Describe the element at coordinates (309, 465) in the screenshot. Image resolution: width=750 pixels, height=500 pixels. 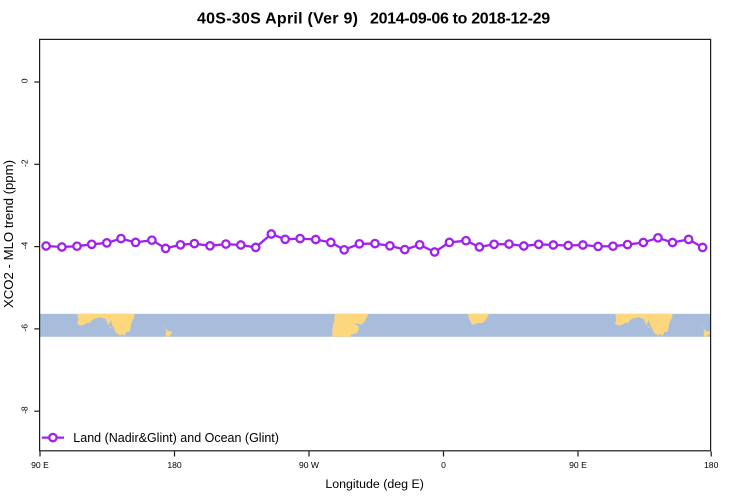
I see `svg-text: 90 W` at that location.